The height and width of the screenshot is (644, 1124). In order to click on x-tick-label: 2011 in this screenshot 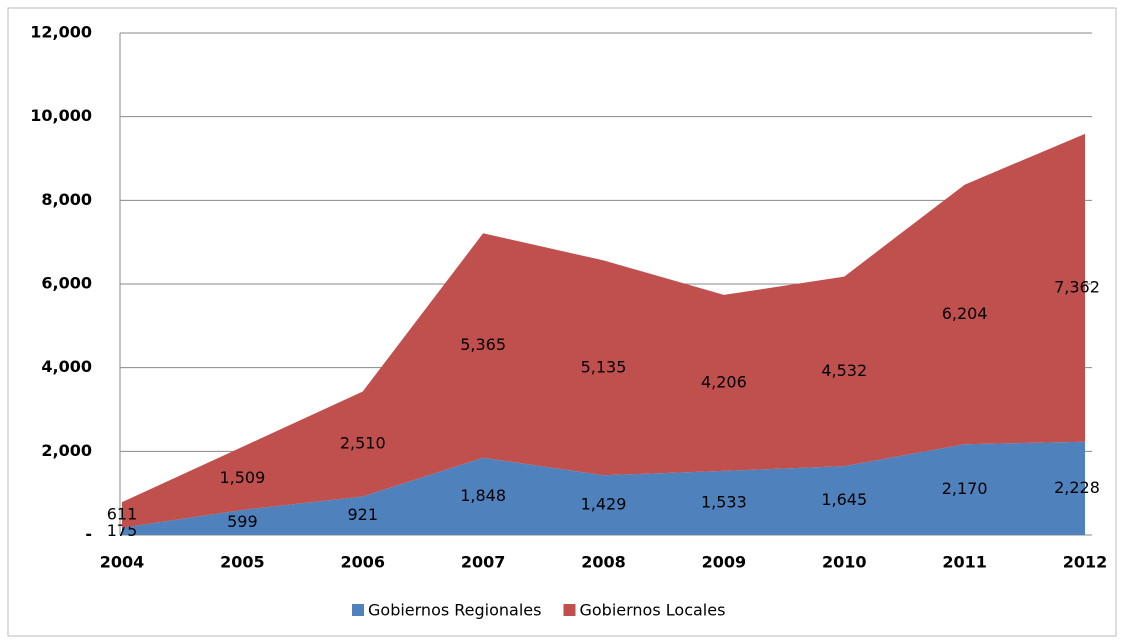, I will do `click(964, 562)`.